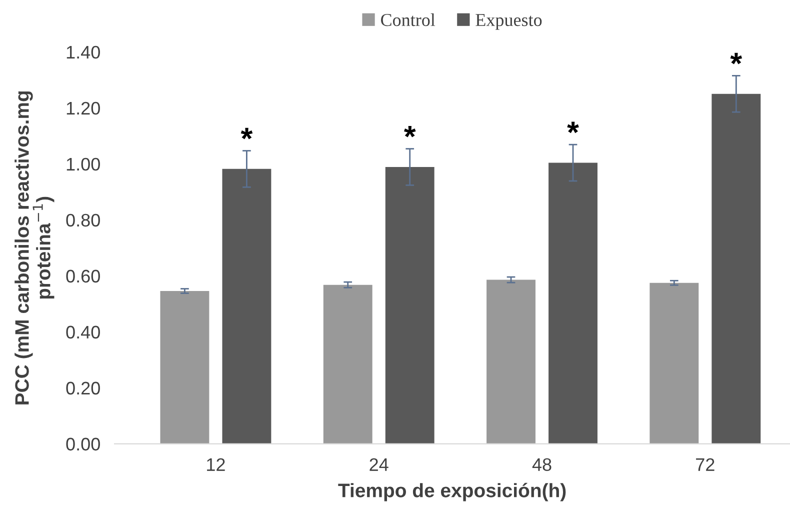 The height and width of the screenshot is (509, 790). I want to click on y-tick-label: 0.80, so click(83, 220).